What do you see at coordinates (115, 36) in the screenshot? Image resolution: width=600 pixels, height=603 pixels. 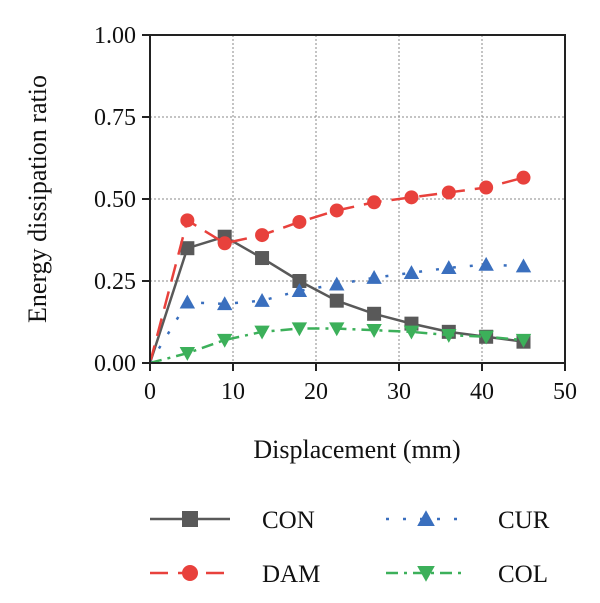 I see `y-tick-label: 1.00` at bounding box center [115, 36].